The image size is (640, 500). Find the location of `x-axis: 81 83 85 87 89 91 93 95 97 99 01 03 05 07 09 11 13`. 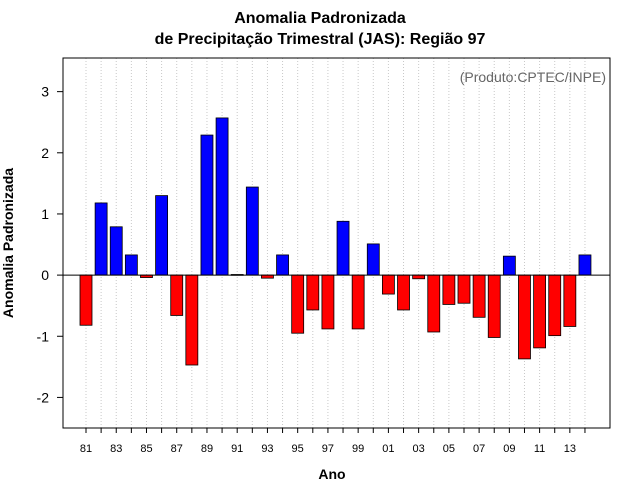

x-axis: 81 83 85 87 89 91 93 95 97 99 01 03 05 07 09 11 13 is located at coordinates (333, 441).